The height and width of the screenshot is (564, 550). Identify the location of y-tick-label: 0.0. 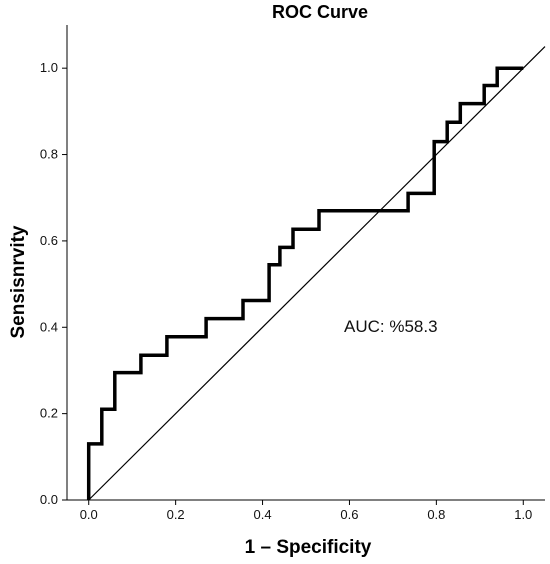
(49, 499).